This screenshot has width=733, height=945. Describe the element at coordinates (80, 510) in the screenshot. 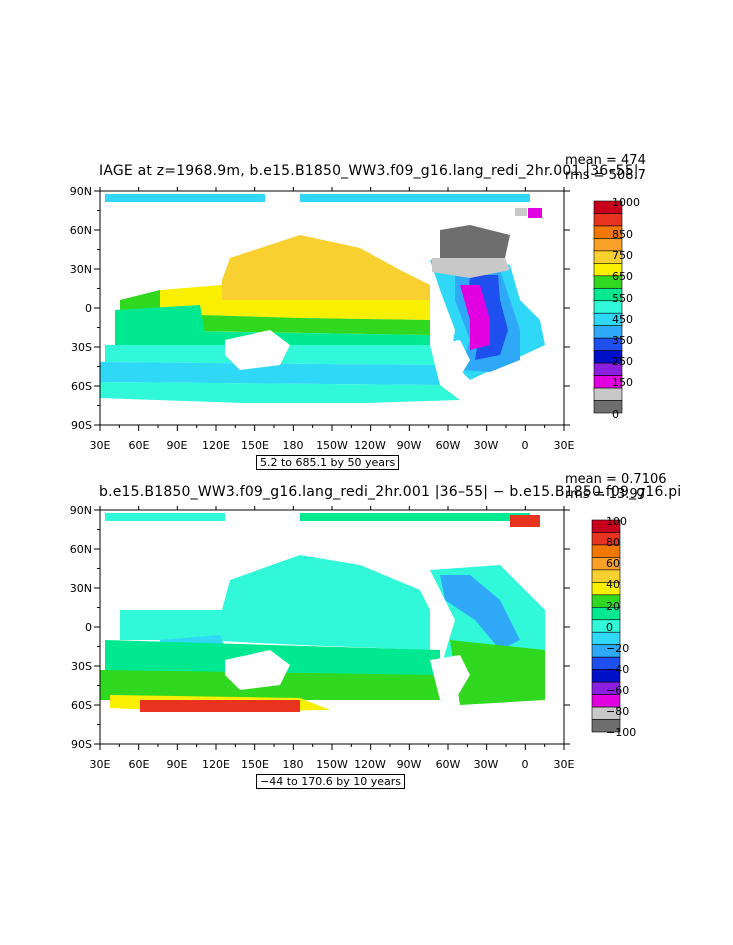

I see `lat-label: 90N` at that location.